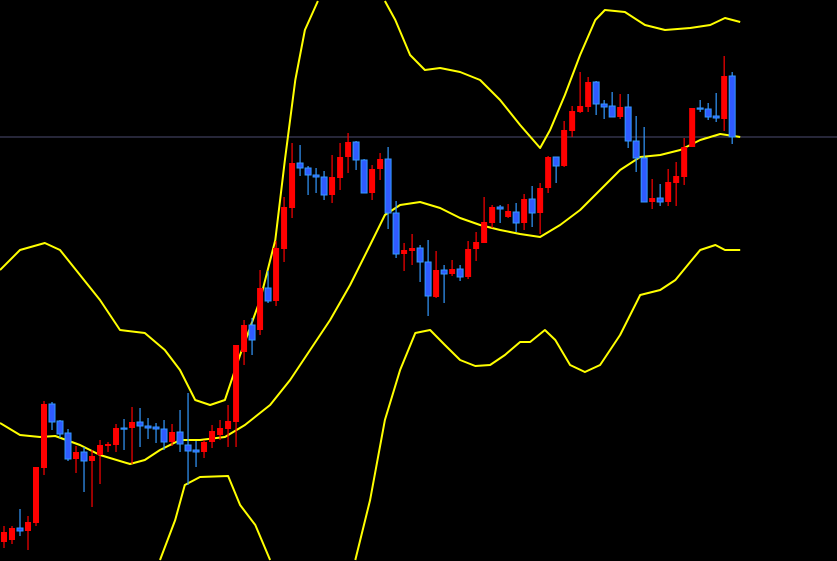 This screenshot has height=561, width=837. I want to click on lower-band, so click(215, 518).